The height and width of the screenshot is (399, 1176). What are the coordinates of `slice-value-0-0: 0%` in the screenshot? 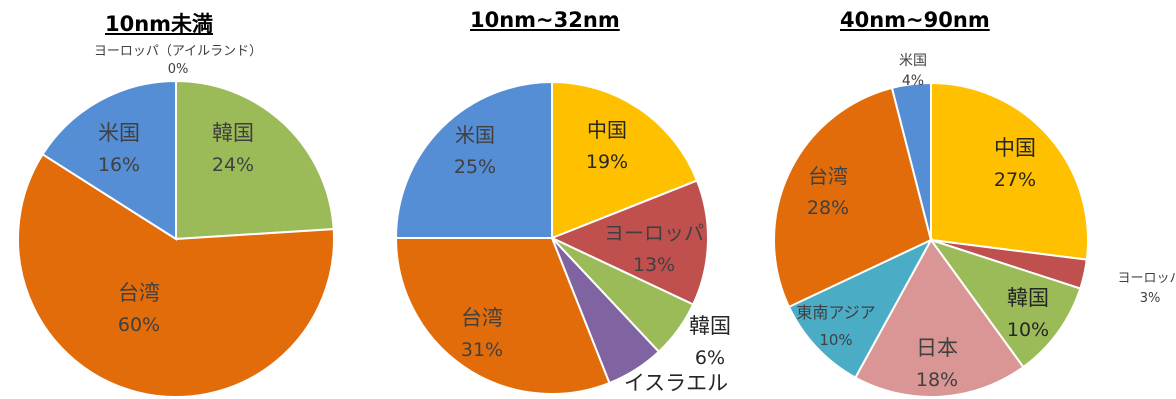 It's located at (178, 69).